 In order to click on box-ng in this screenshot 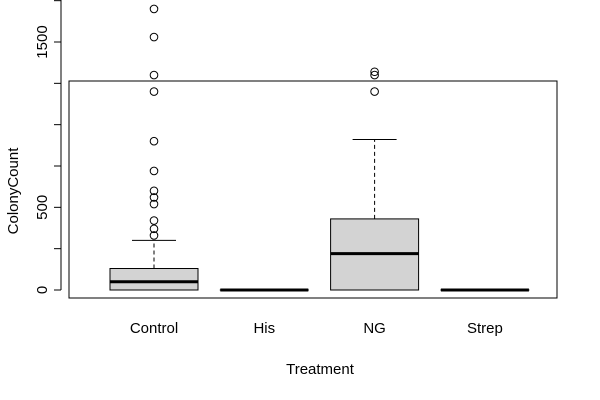, I will do `click(375, 179)`.